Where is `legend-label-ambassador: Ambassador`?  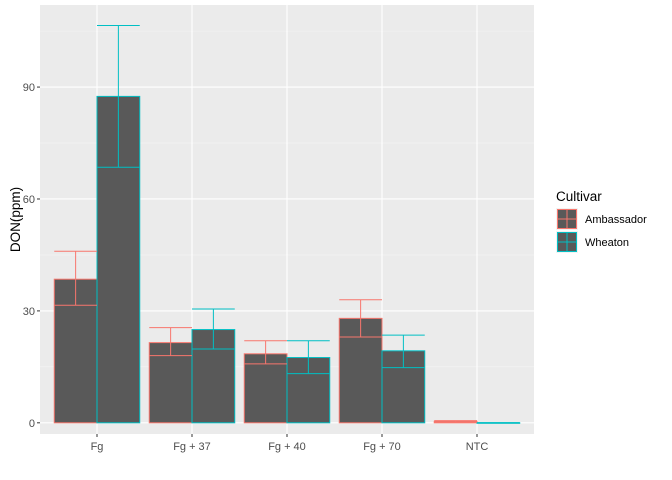 legend-label-ambassador: Ambassador is located at coordinates (616, 220).